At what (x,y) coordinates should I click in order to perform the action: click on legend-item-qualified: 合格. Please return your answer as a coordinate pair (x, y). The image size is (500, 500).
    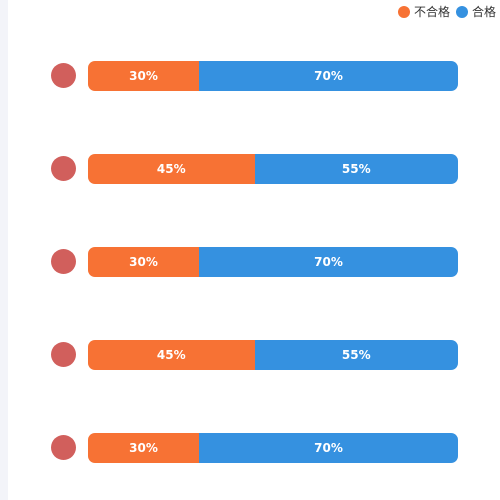
    Looking at the image, I should click on (476, 11).